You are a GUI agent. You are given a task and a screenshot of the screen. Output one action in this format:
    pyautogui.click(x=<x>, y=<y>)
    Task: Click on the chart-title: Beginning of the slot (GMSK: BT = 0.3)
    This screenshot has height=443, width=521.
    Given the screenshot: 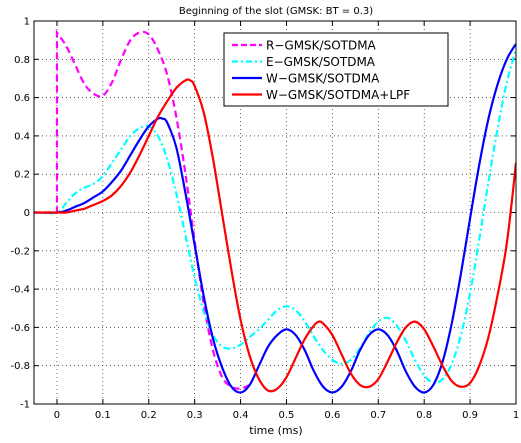 What is the action you would take?
    pyautogui.click(x=276, y=11)
    